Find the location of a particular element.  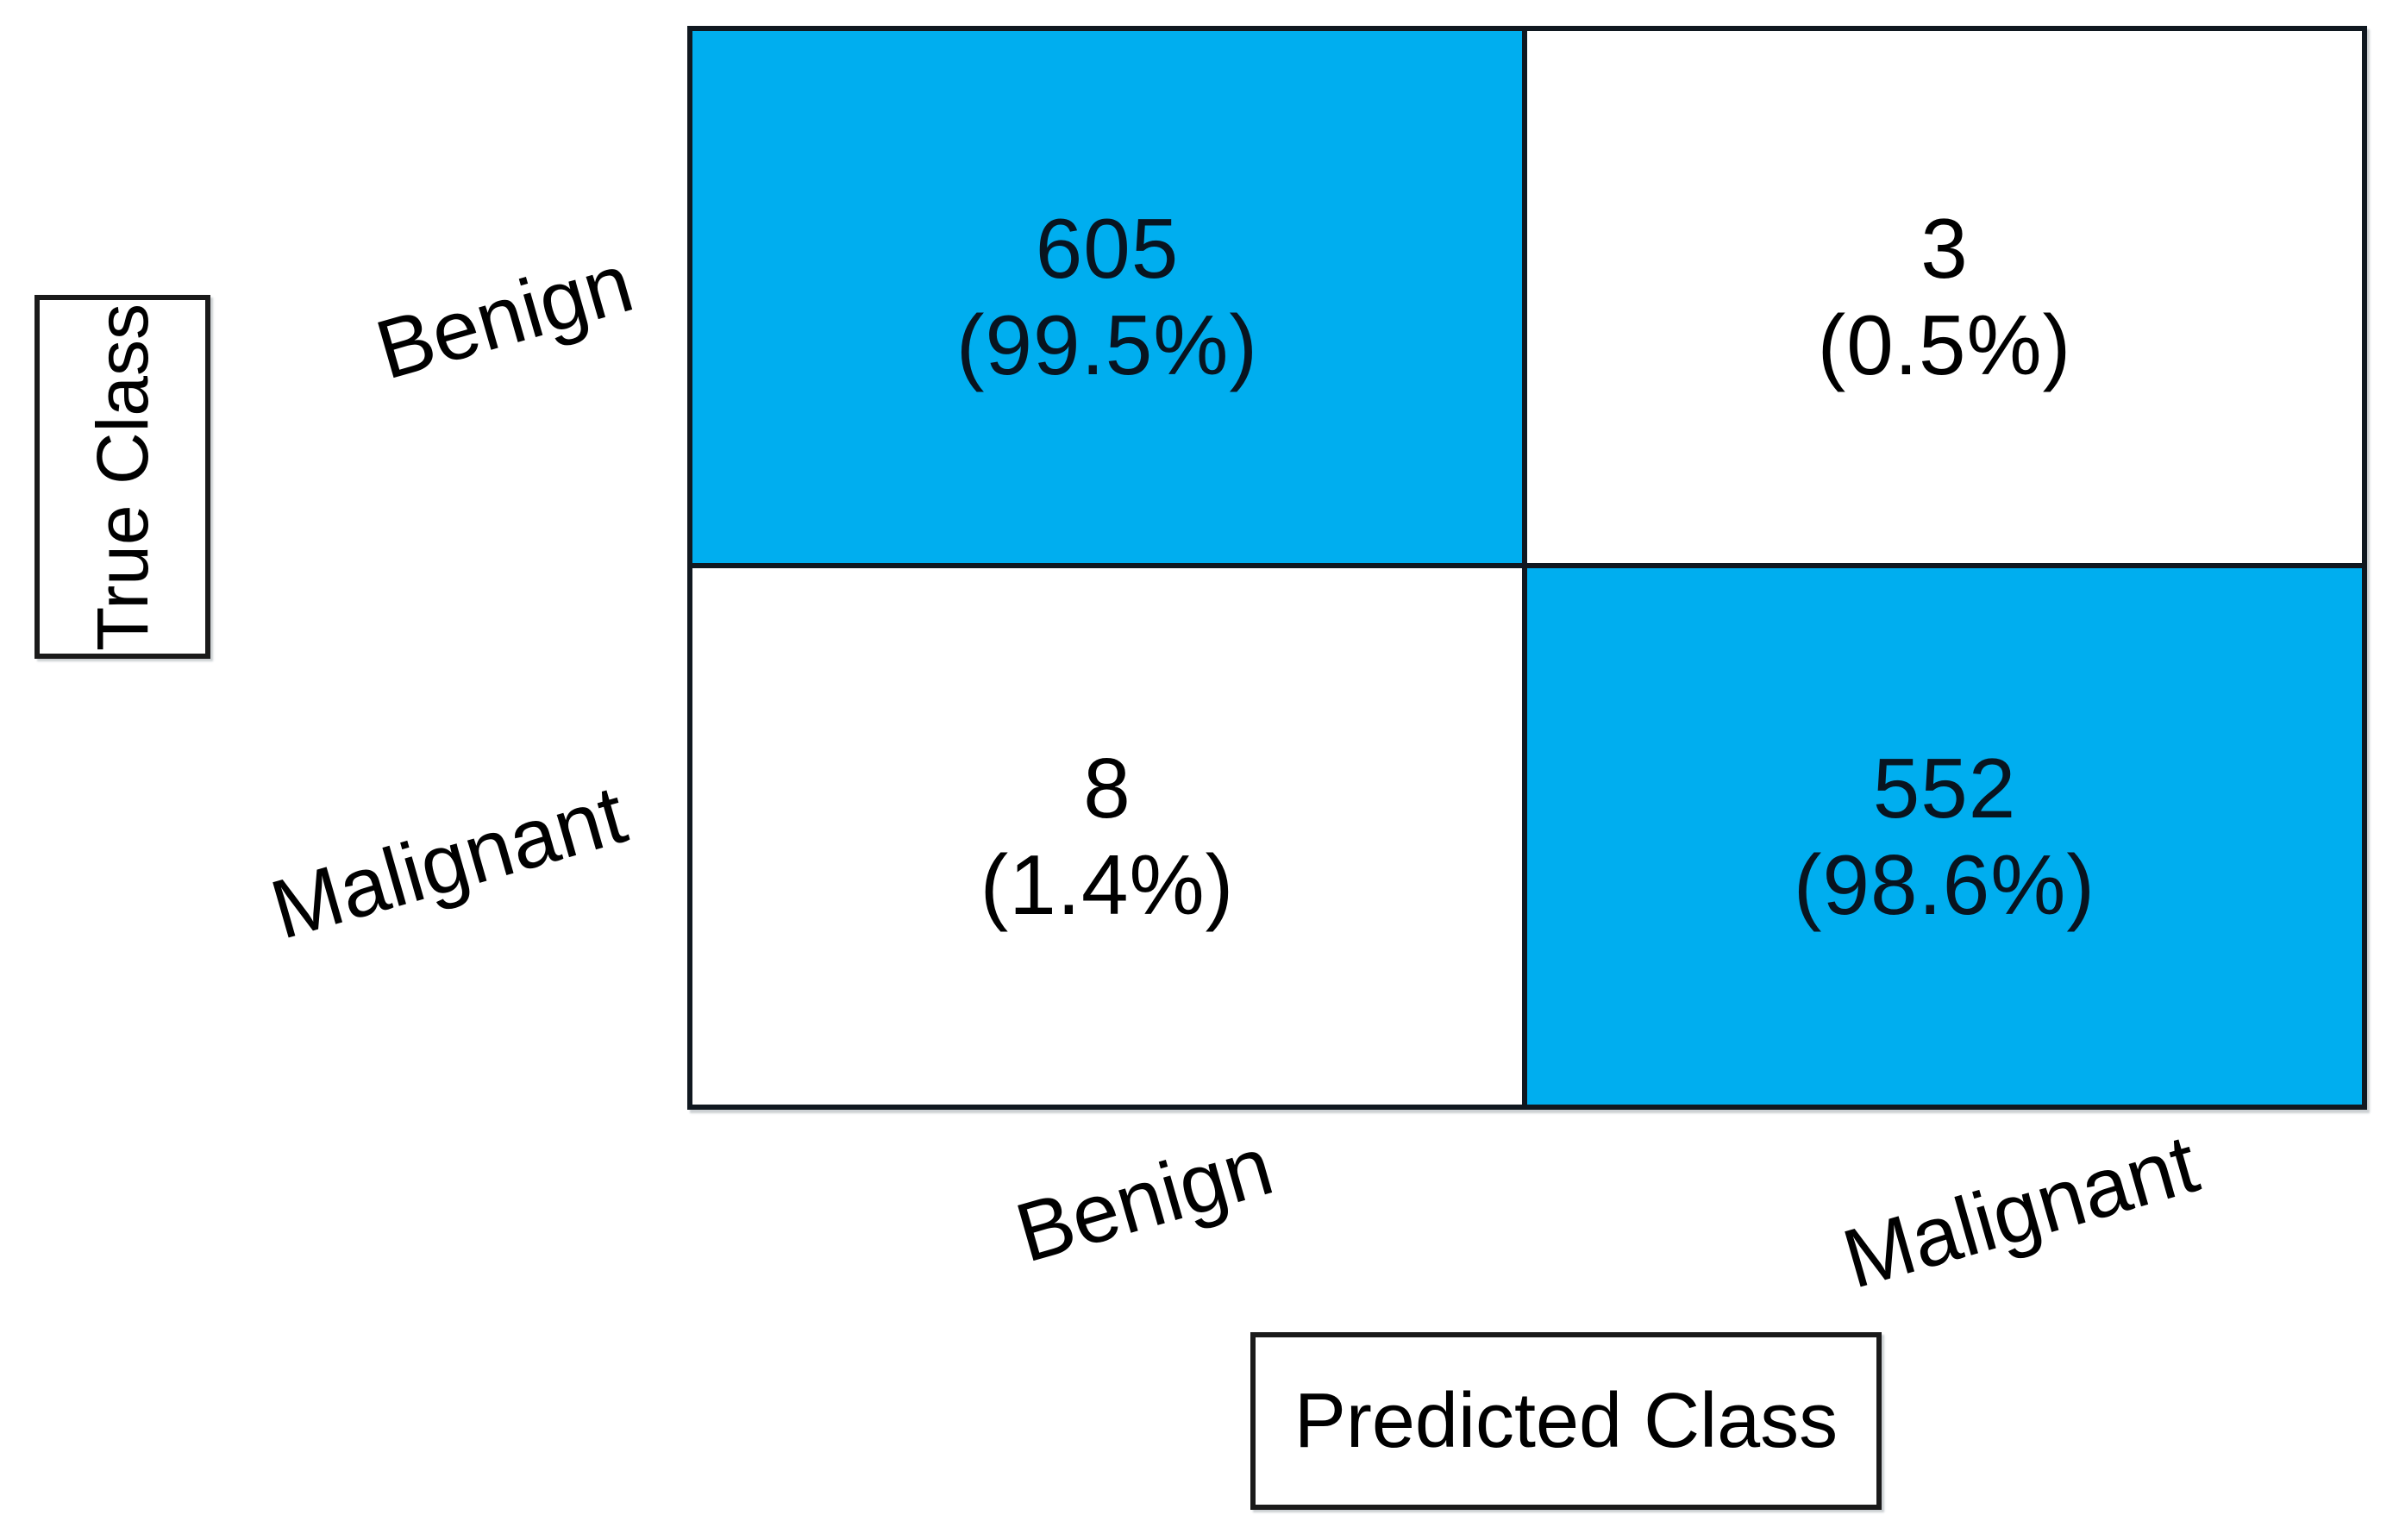

y-tick-benign: Benign is located at coordinates (505, 316).